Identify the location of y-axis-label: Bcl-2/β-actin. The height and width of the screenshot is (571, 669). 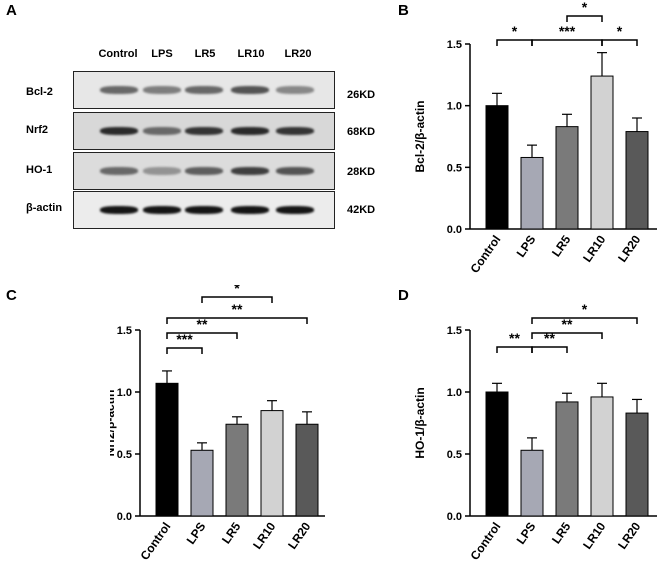
(420, 136).